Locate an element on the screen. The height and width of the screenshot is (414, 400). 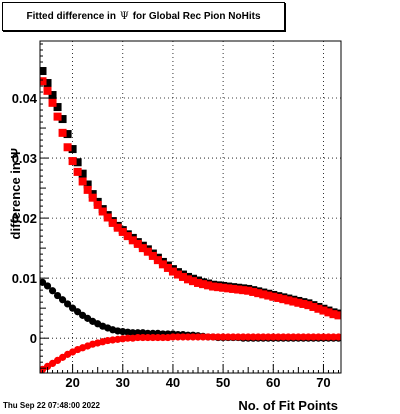
timestamp: Thu Sep 22 07:48:00 2022 is located at coordinates (51, 405).